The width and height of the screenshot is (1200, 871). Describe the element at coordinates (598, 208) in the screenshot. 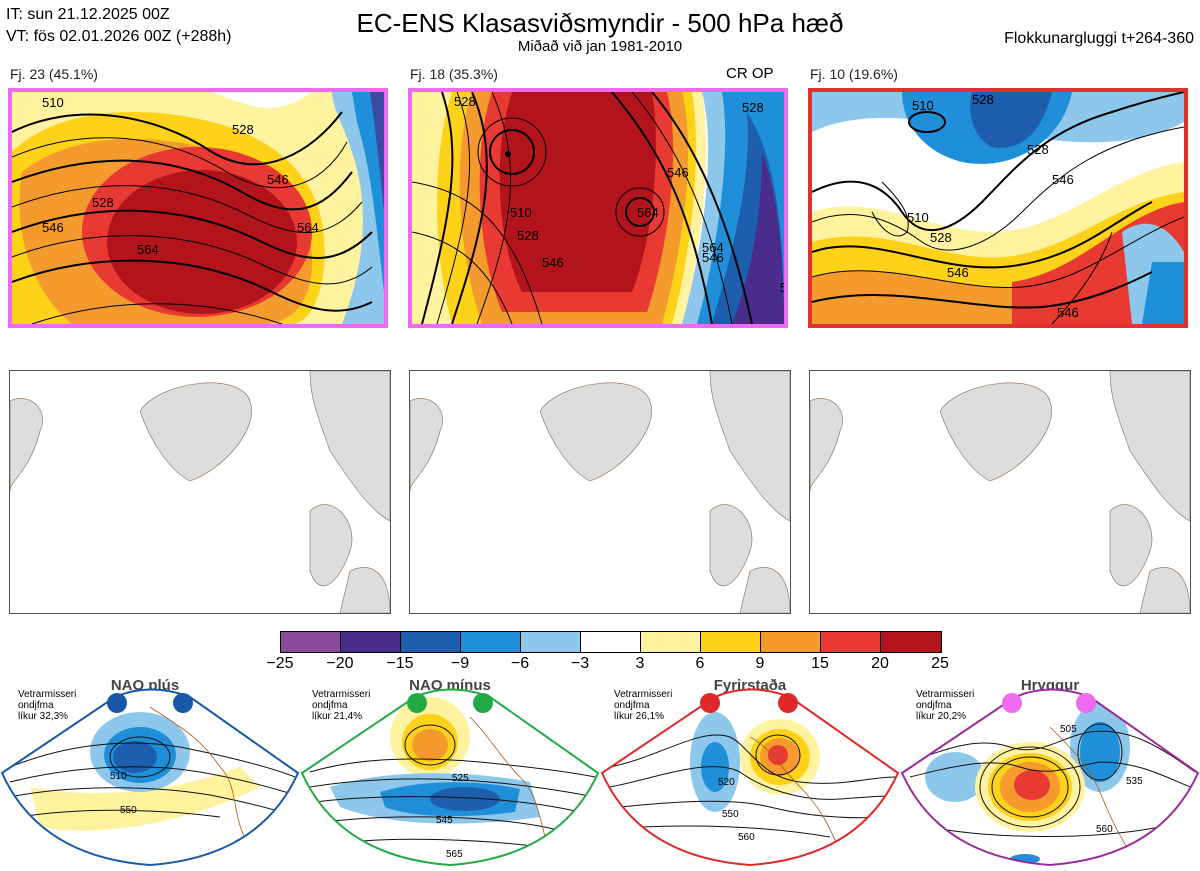

I see `cluster-2-map: 528 510 528 546 546 564 546 564 546 528` at that location.